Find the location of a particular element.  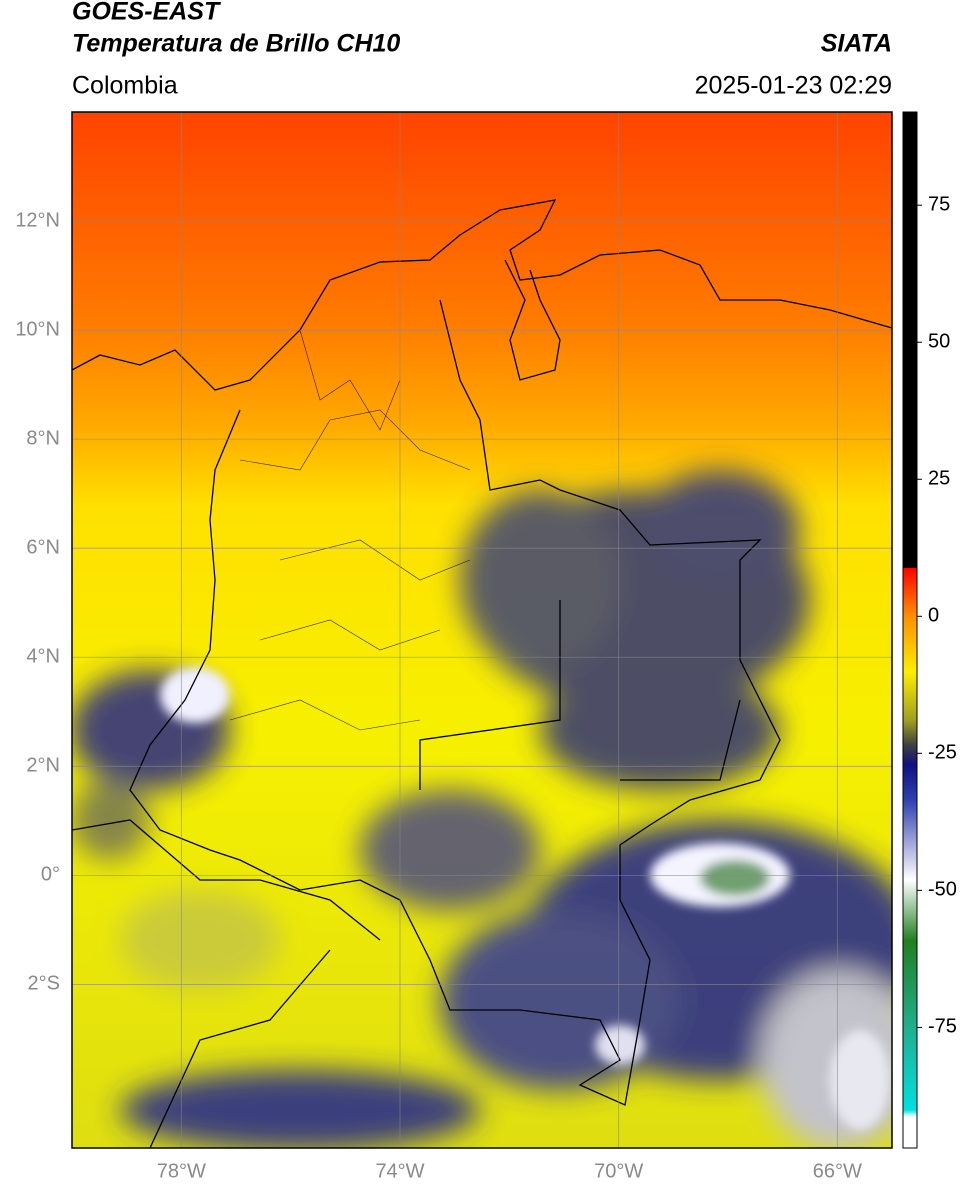

y-tick-label: 6°N is located at coordinates (43, 547).